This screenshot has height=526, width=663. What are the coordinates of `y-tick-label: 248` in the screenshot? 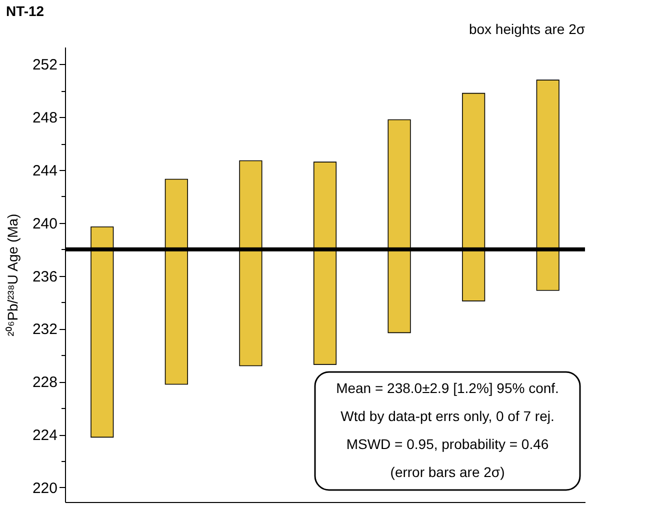 It's located at (45, 118).